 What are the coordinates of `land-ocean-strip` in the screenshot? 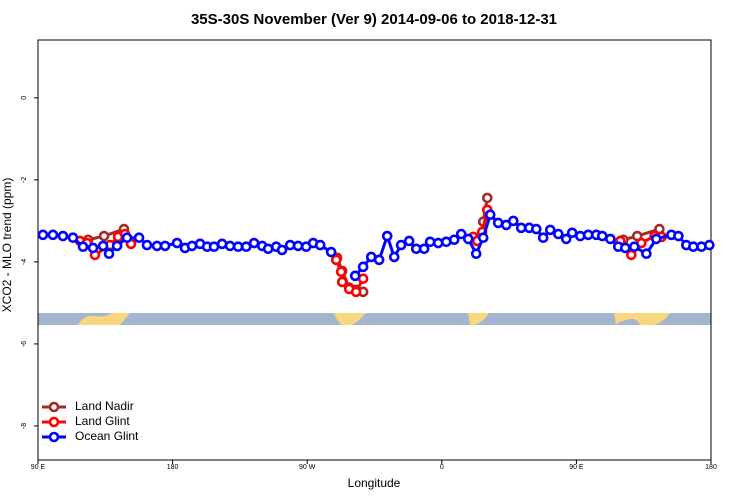 It's located at (374, 319).